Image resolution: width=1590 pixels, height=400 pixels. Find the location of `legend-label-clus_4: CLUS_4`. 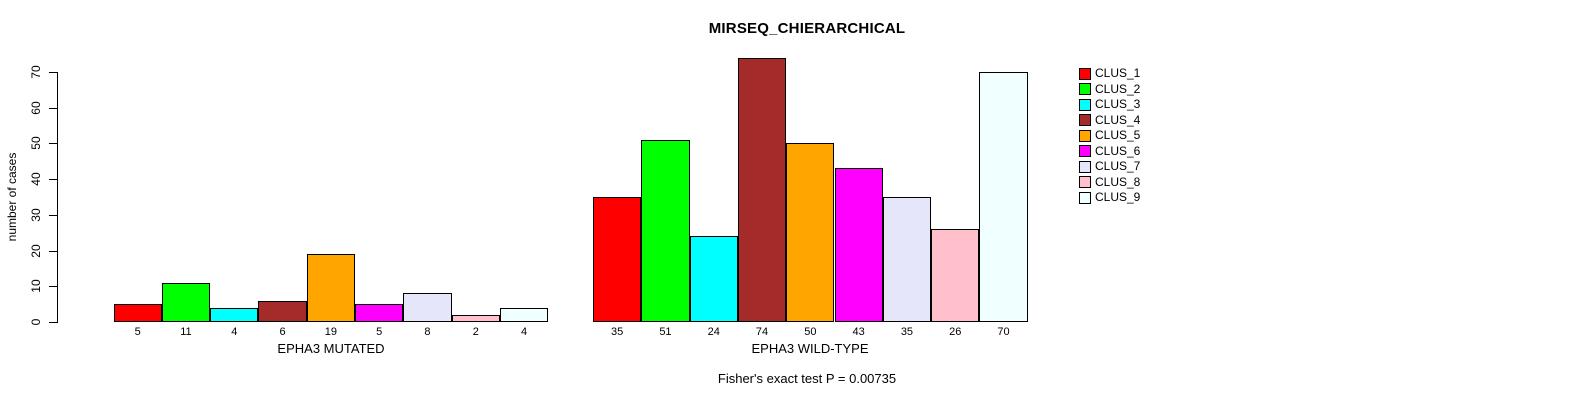

legend-label-clus_4: CLUS_4 is located at coordinates (1118, 119).